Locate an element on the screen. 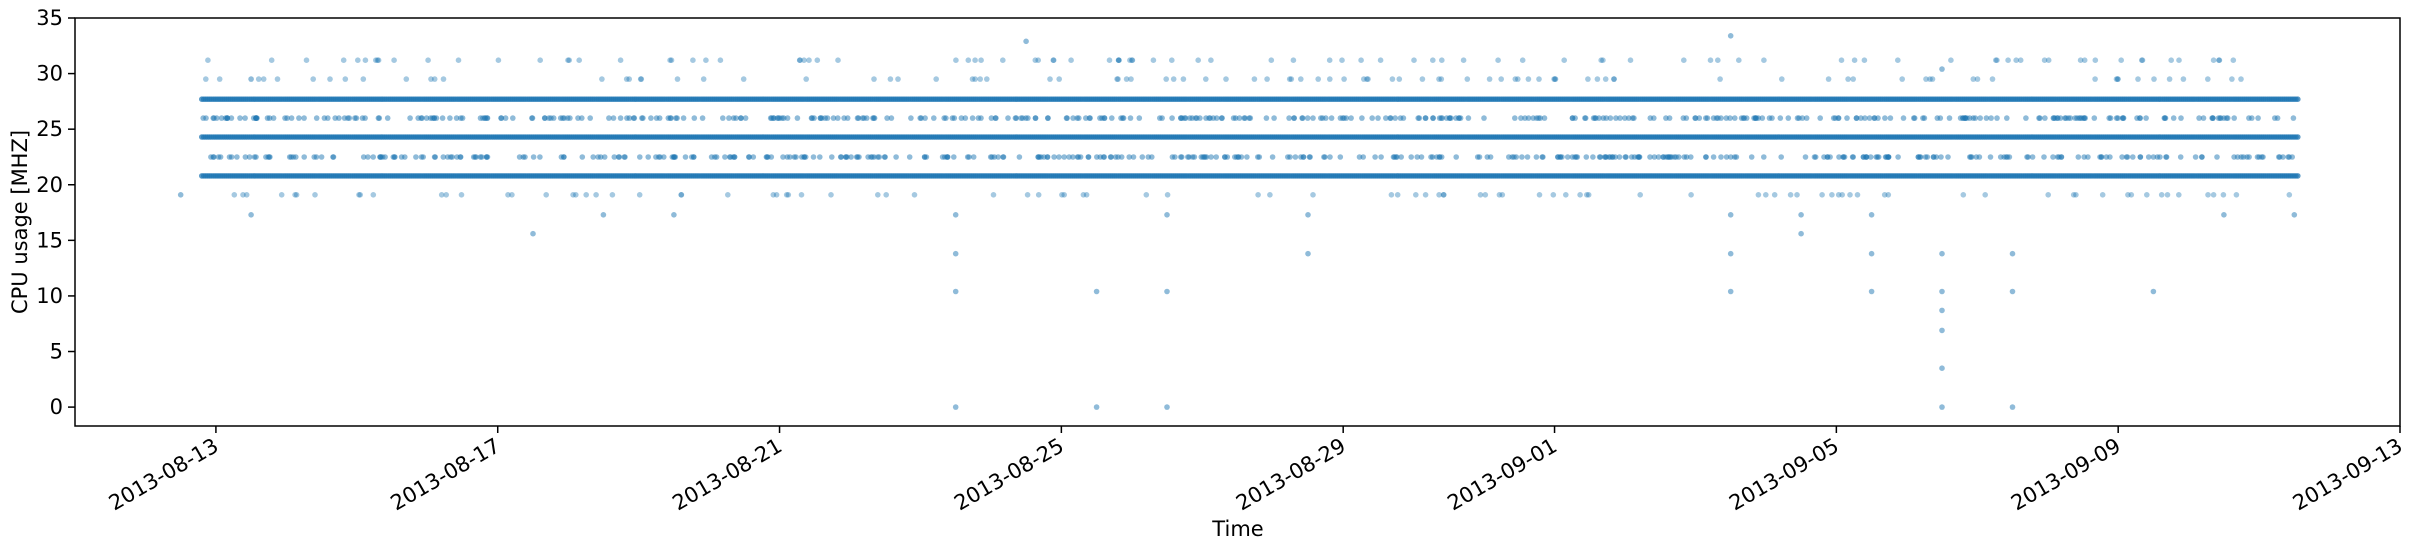  x-axis-title: Time is located at coordinates (1237, 529).